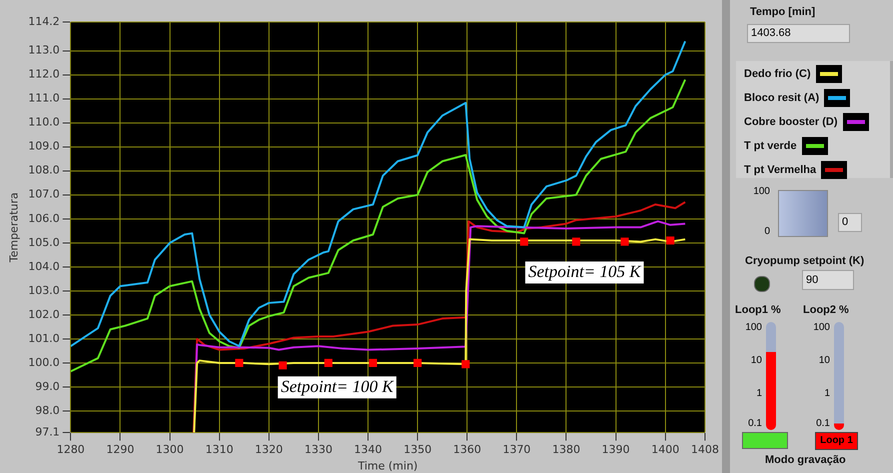  Describe the element at coordinates (516, 449) in the screenshot. I see `x-tick-label: 1370` at that location.